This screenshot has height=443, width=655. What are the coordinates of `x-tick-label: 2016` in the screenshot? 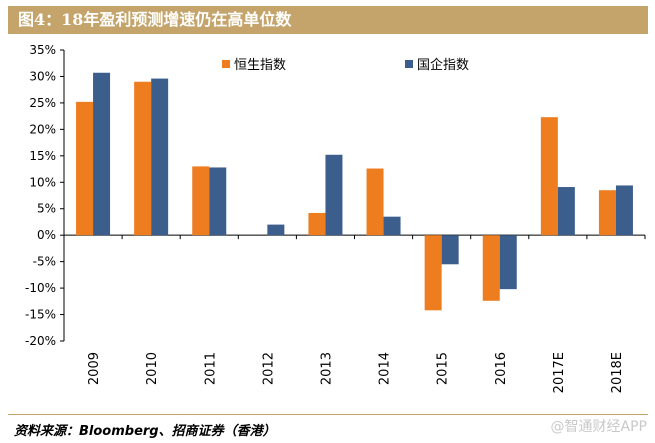 It's located at (501, 368).